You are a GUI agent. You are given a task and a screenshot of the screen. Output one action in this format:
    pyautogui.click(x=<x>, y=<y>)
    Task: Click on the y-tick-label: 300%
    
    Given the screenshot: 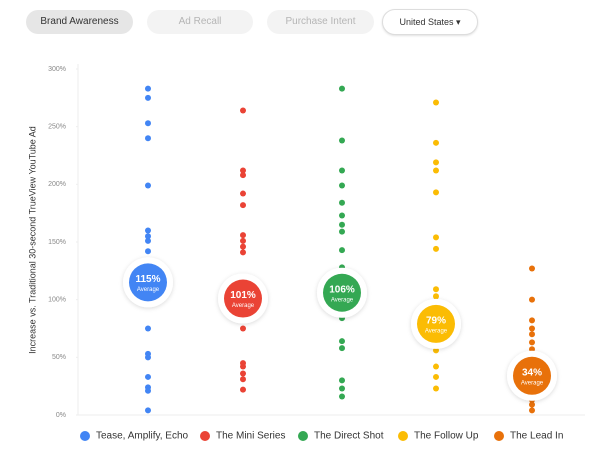 What is the action you would take?
    pyautogui.click(x=57, y=69)
    